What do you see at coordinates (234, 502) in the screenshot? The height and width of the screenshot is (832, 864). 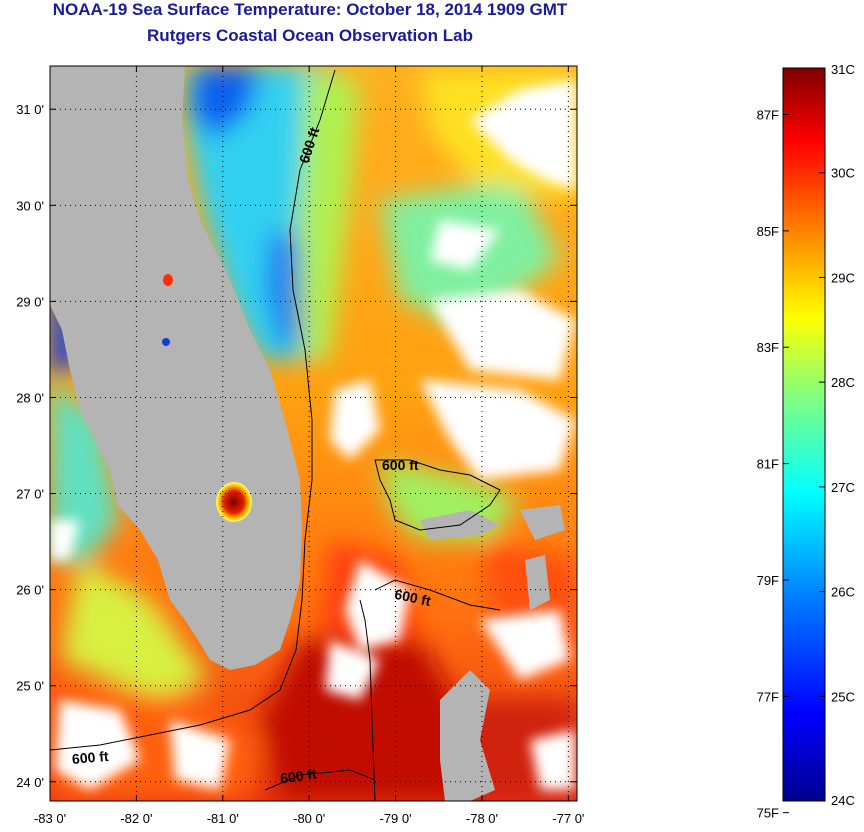 I see `lake-okeechobee` at bounding box center [234, 502].